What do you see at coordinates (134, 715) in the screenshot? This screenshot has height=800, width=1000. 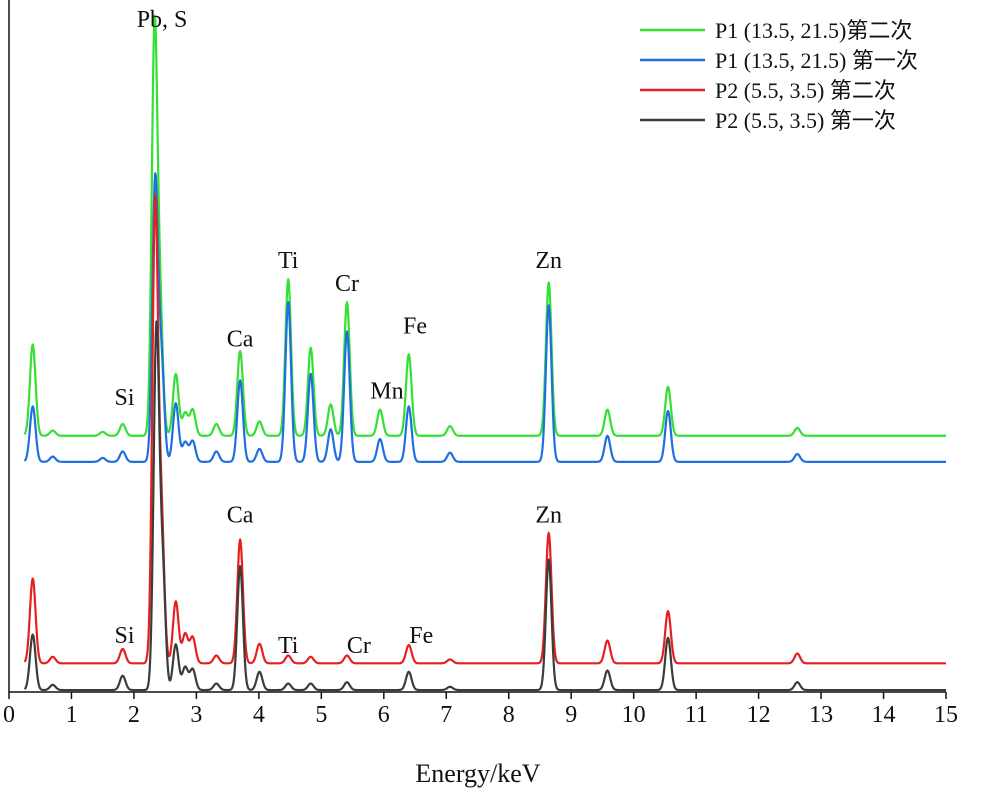 I see `x-tick-label: 2` at bounding box center [134, 715].